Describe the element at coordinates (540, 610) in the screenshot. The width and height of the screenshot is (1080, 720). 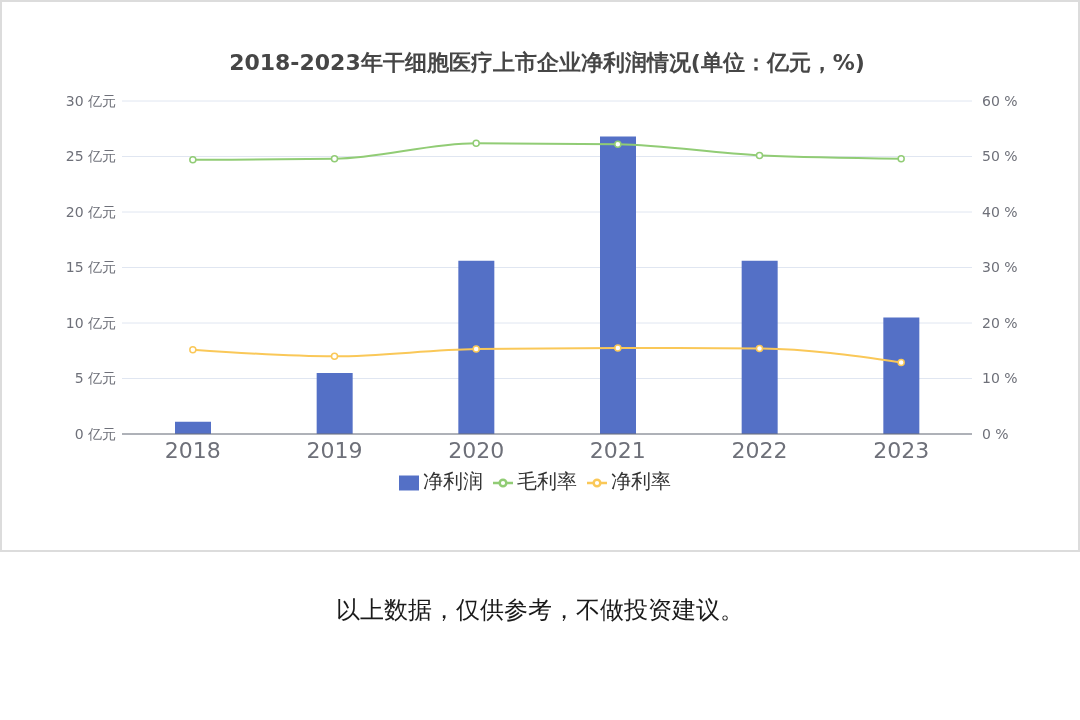
I see `text: 以上数据，仅供参考，不做投资建议。` at that location.